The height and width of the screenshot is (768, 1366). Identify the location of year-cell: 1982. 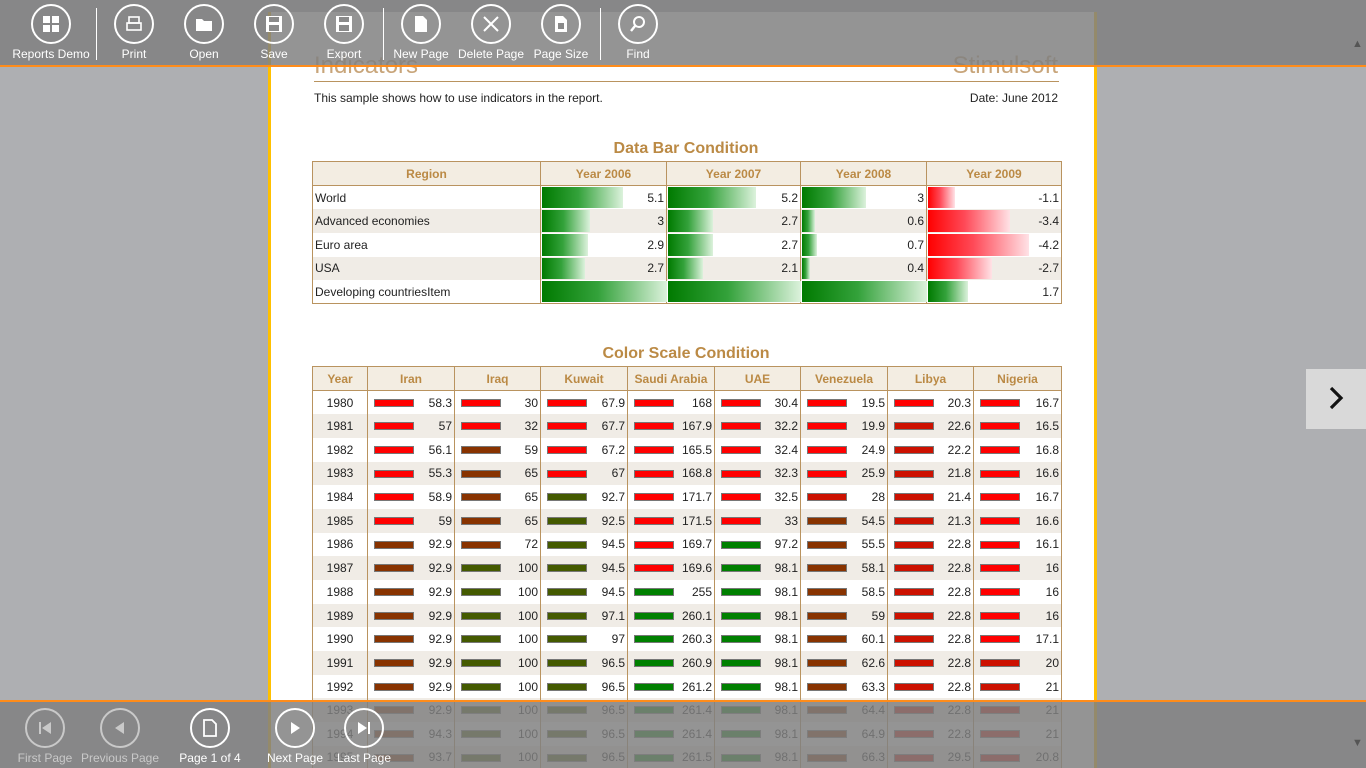
(340, 449).